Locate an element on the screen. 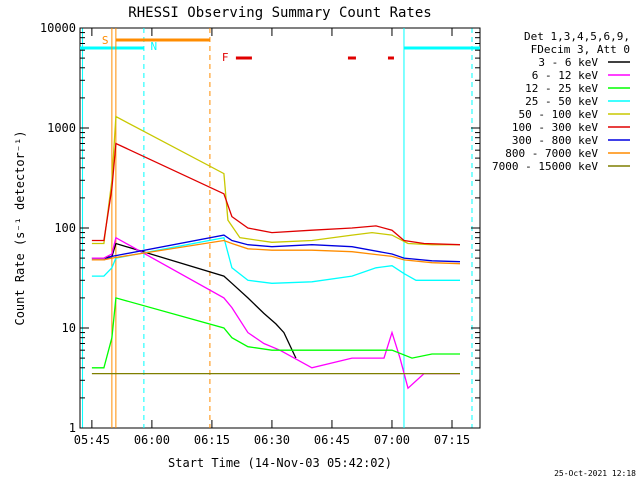 This screenshot has height=480, width=640. x-tick-label: 07:00 is located at coordinates (392, 440).